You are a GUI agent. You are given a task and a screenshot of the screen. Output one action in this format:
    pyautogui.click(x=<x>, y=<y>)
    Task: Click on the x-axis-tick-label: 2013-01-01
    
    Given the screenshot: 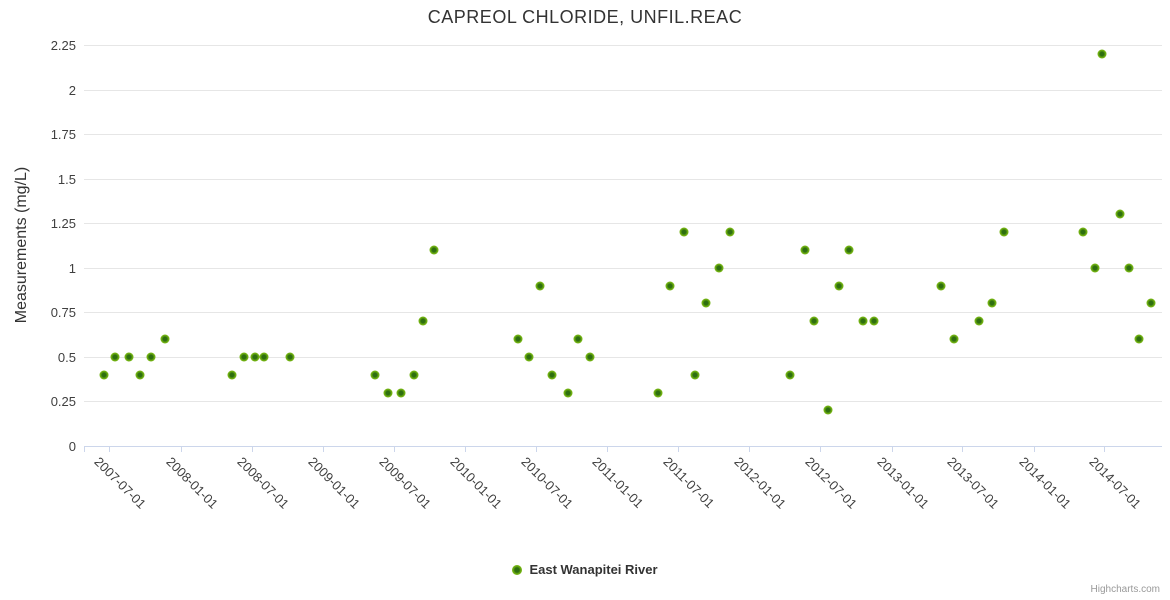 What is the action you would take?
    pyautogui.click(x=903, y=483)
    